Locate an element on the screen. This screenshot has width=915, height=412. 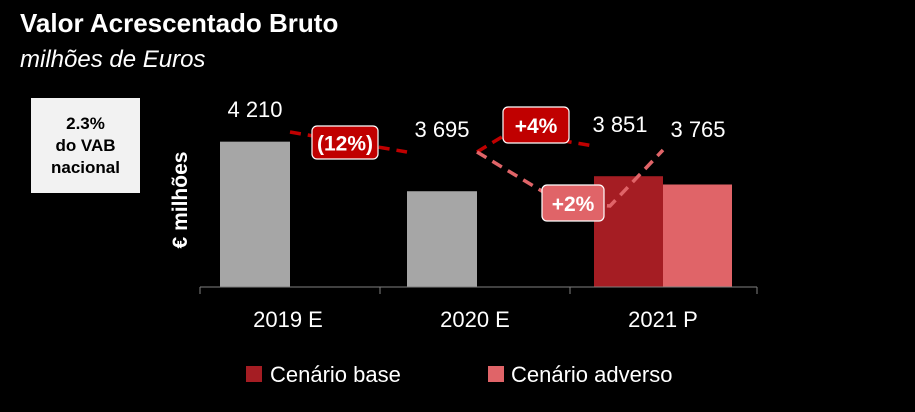
data-label: 3 695 is located at coordinates (441, 129).